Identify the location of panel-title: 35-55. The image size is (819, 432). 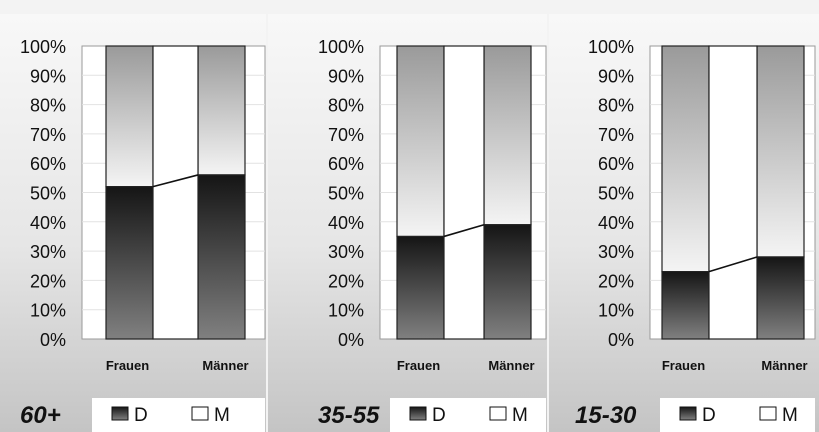
(349, 415).